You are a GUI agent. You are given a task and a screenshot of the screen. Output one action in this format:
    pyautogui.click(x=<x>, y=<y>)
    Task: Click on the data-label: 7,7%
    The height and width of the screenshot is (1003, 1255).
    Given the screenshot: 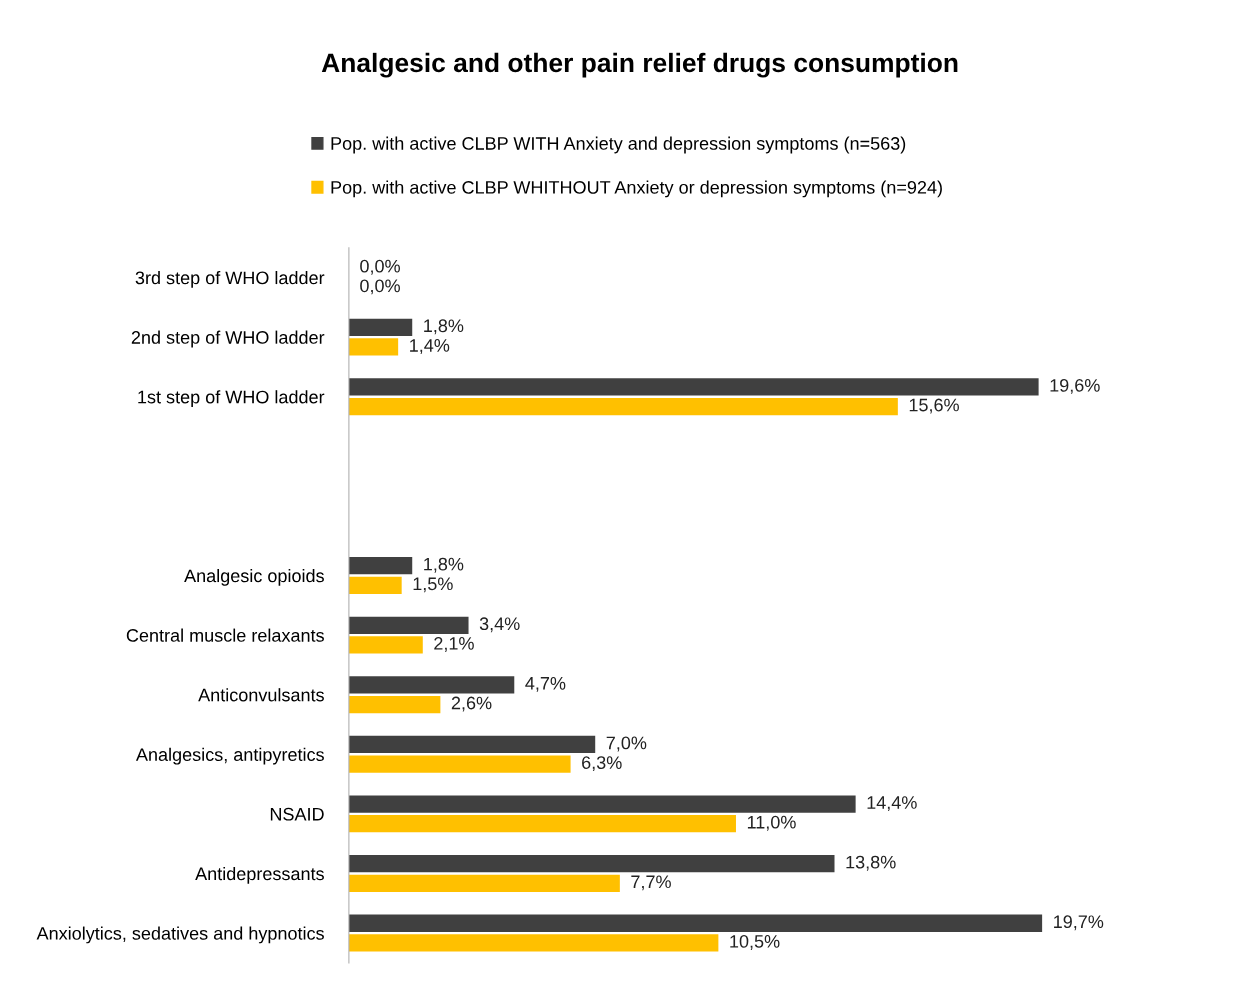 What is the action you would take?
    pyautogui.click(x=651, y=883)
    